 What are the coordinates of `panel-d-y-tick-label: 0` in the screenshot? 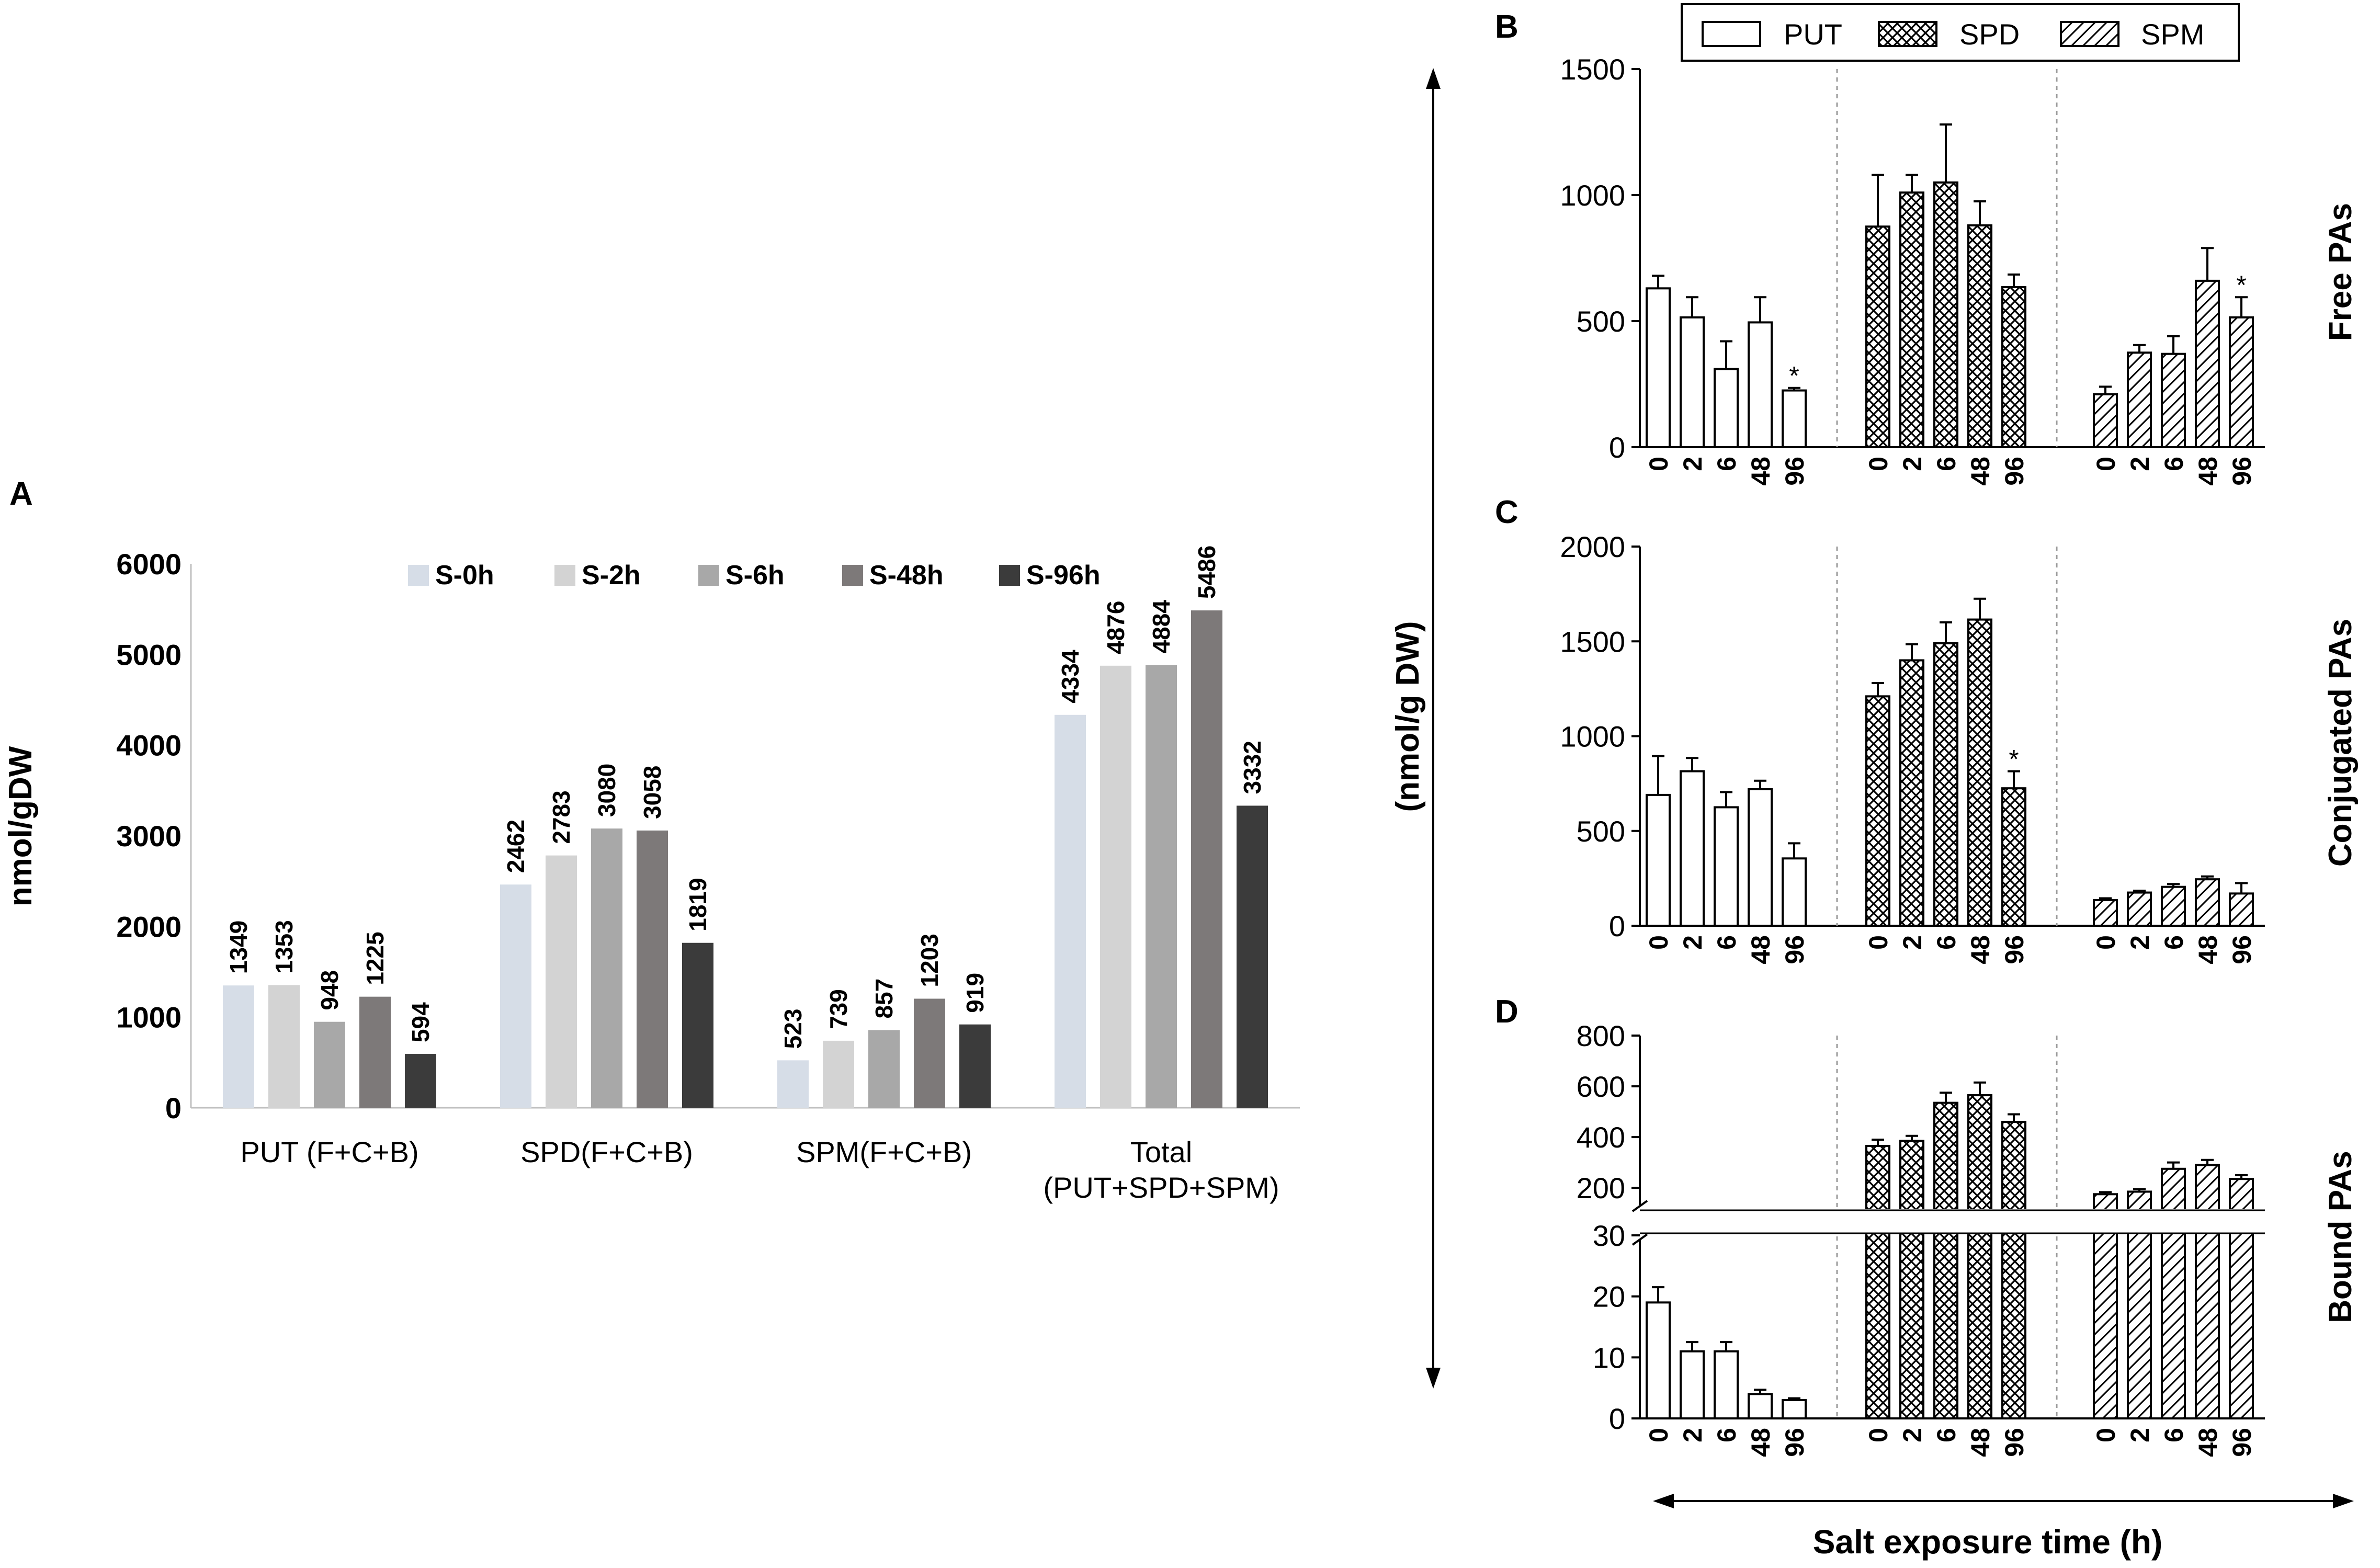 It's located at (1617, 1418).